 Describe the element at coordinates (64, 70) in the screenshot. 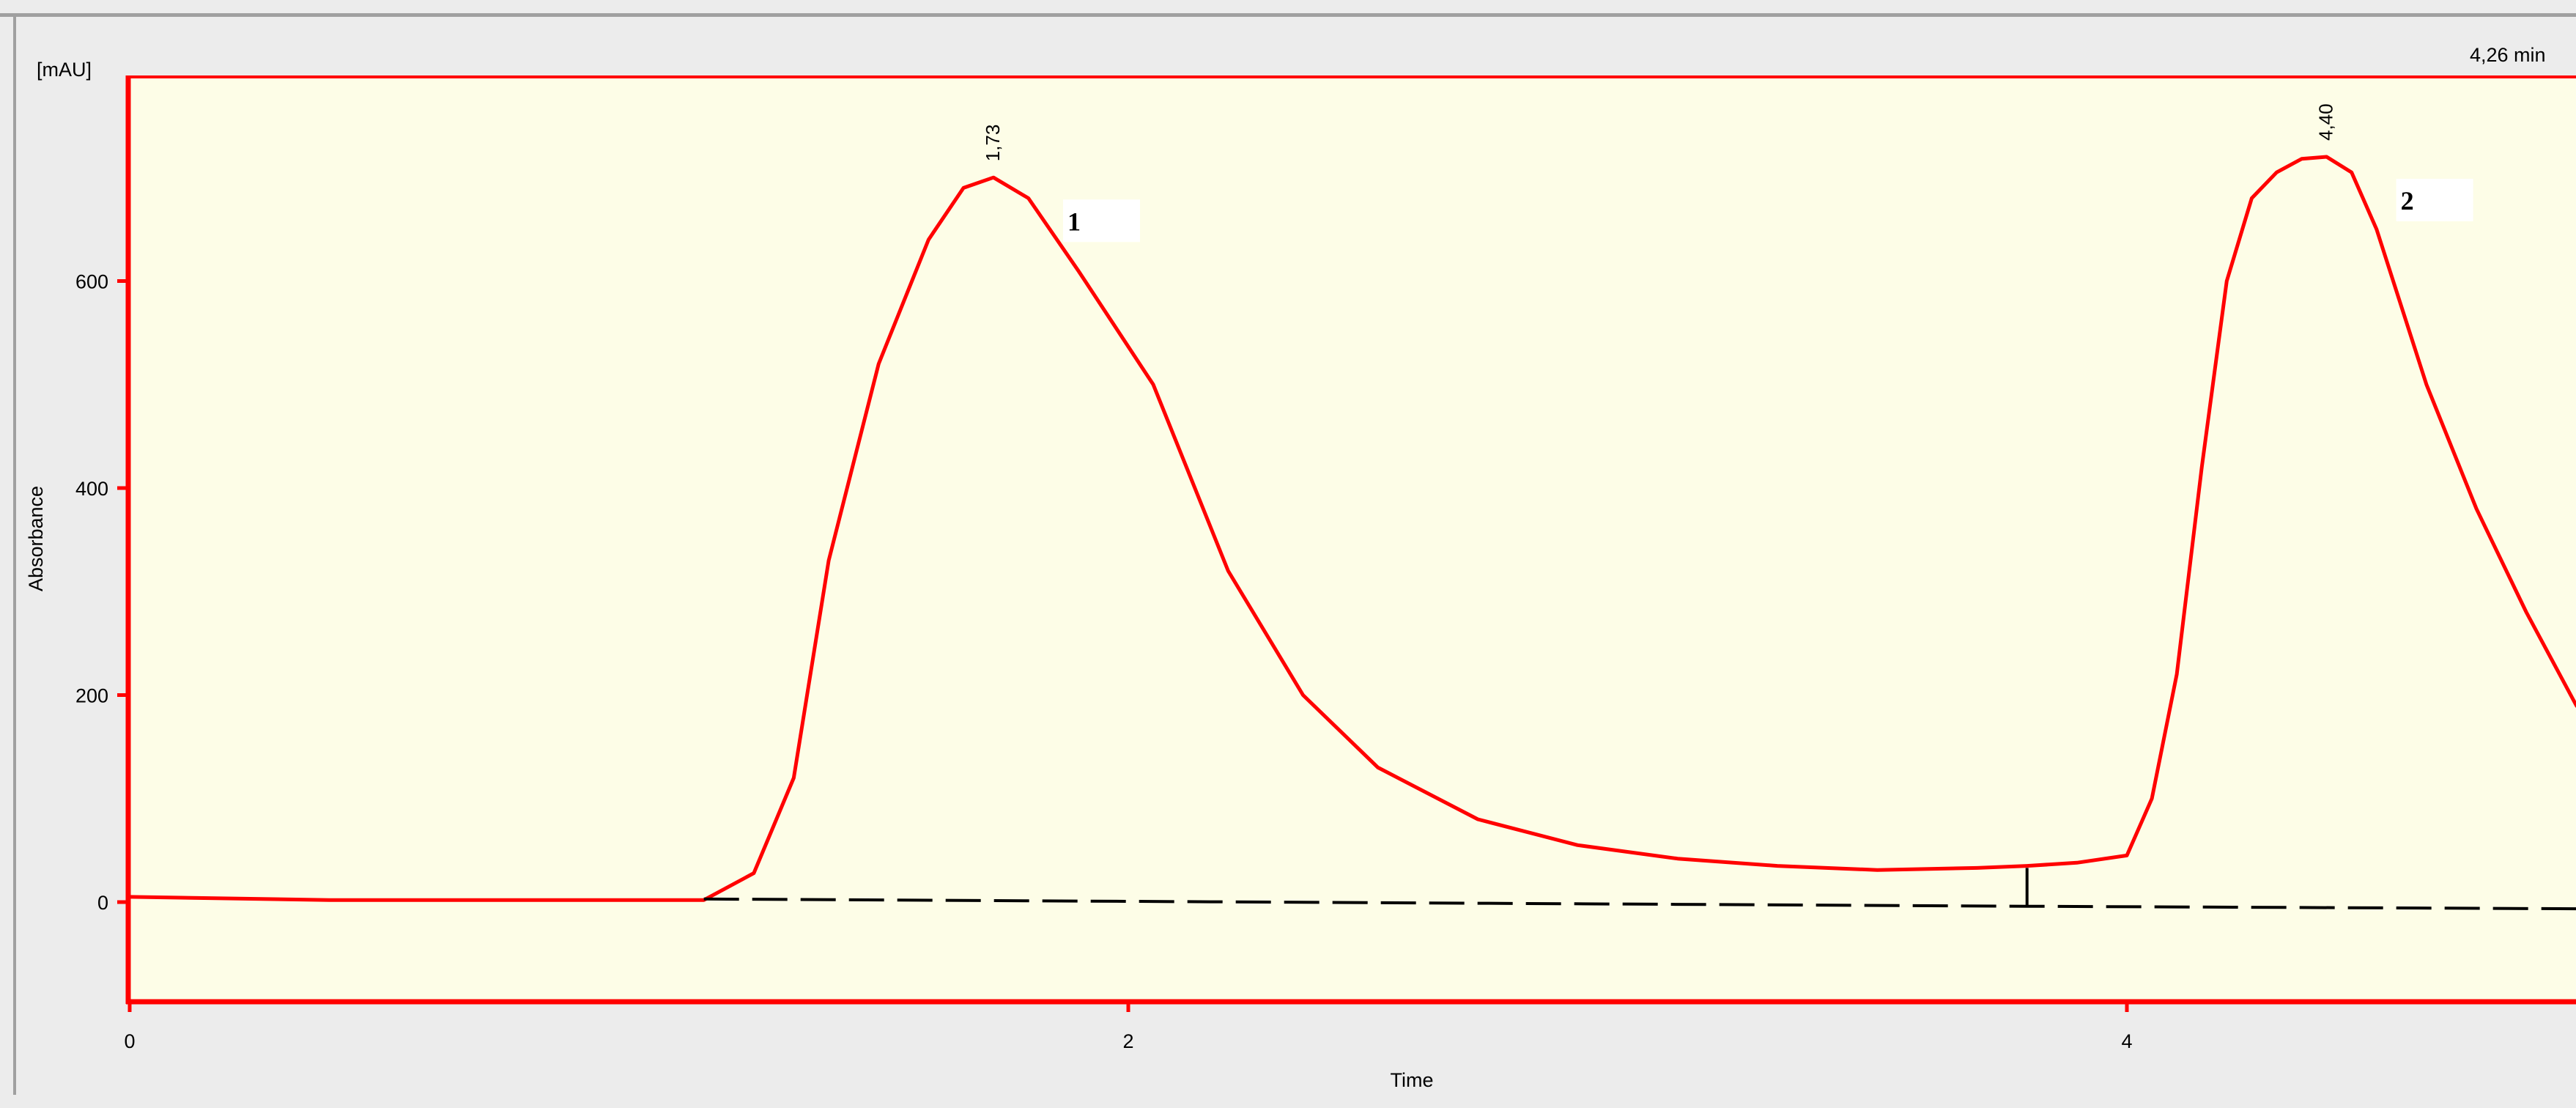

I see `y-unit-label: [mAU]` at that location.